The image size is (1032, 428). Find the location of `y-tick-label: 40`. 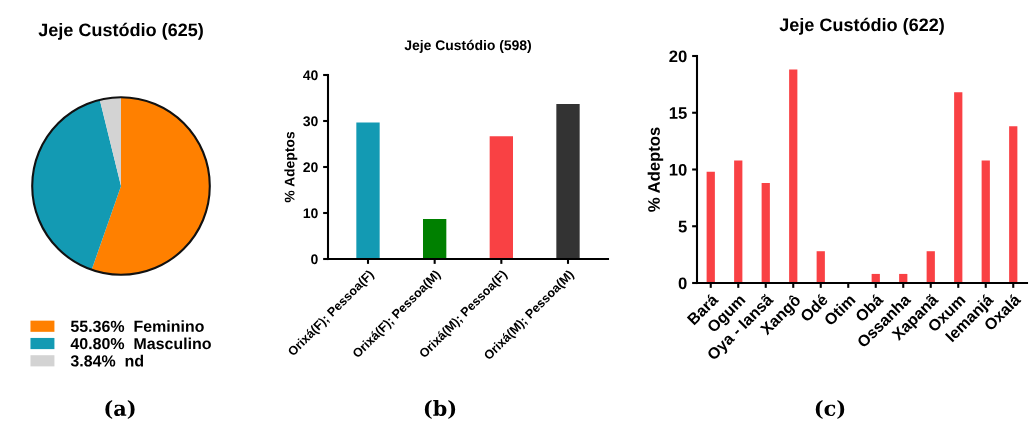

y-tick-label: 40 is located at coordinates (310, 75).